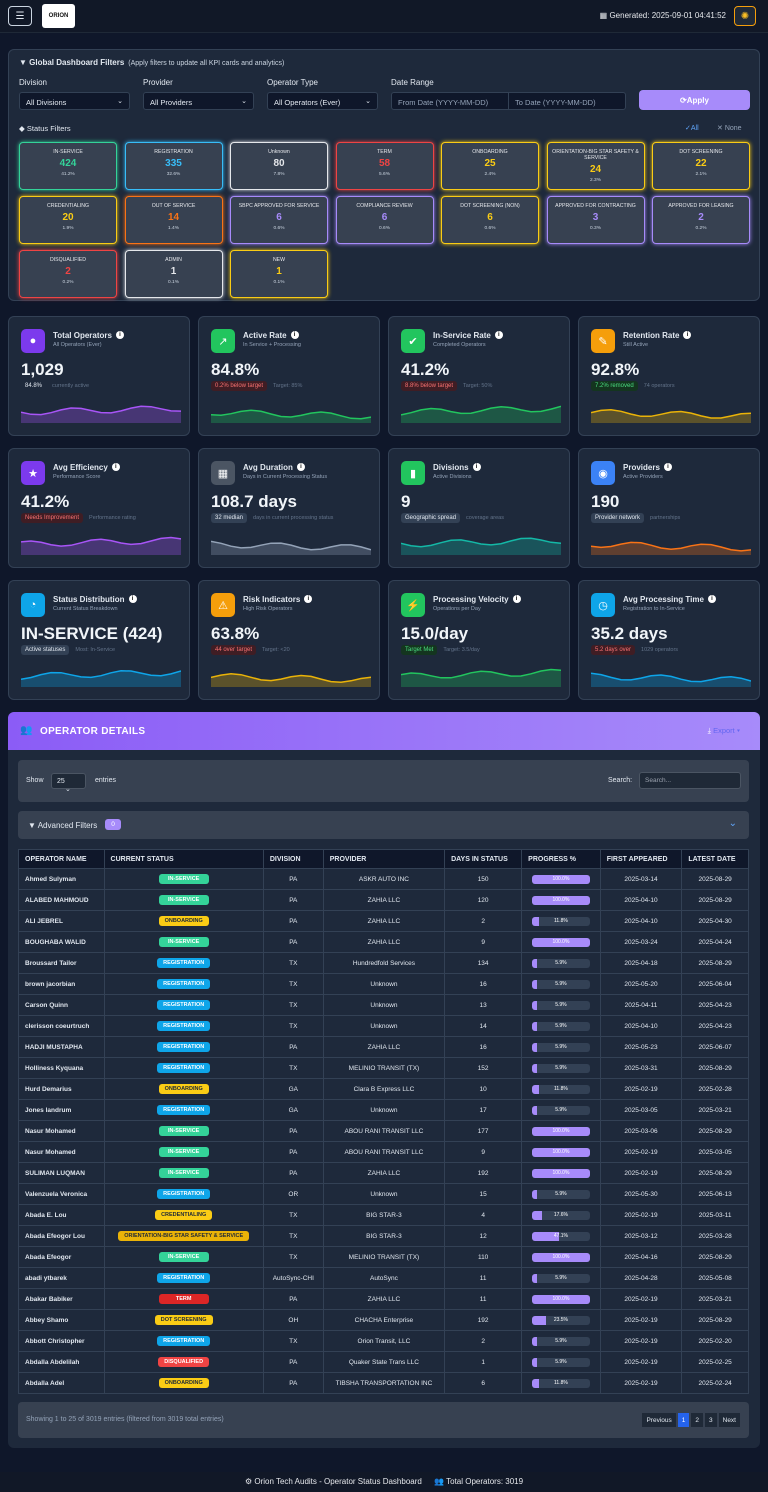  What do you see at coordinates (723, 730) in the screenshot?
I see `export-button: ⤓ Export ▾` at bounding box center [723, 730].